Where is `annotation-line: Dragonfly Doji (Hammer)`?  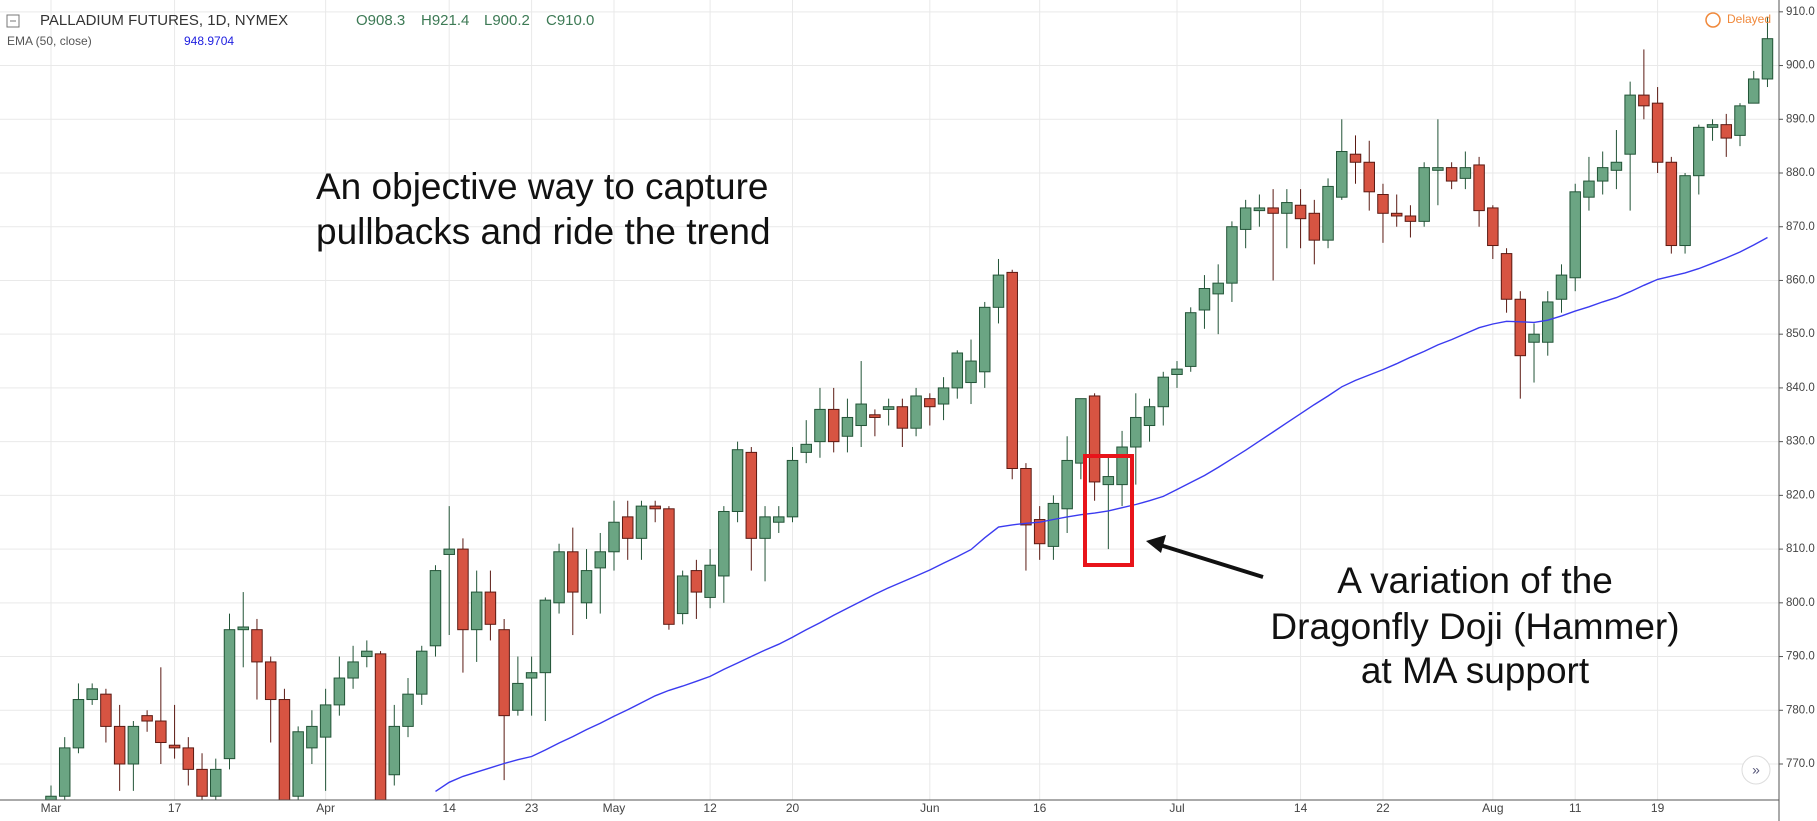 annotation-line: Dragonfly Doji (Hammer) is located at coordinates (1474, 626).